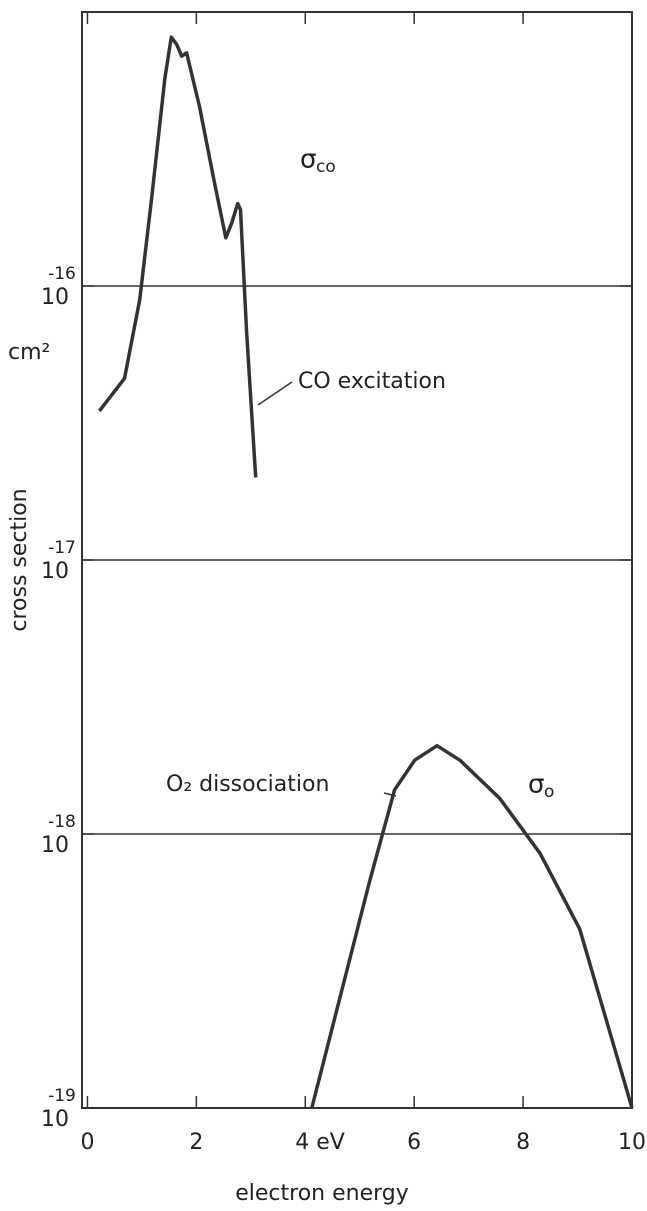 The width and height of the screenshot is (647, 1211). Describe the element at coordinates (320, 1142) in the screenshot. I see `x-tick-label: 4 eV` at that location.